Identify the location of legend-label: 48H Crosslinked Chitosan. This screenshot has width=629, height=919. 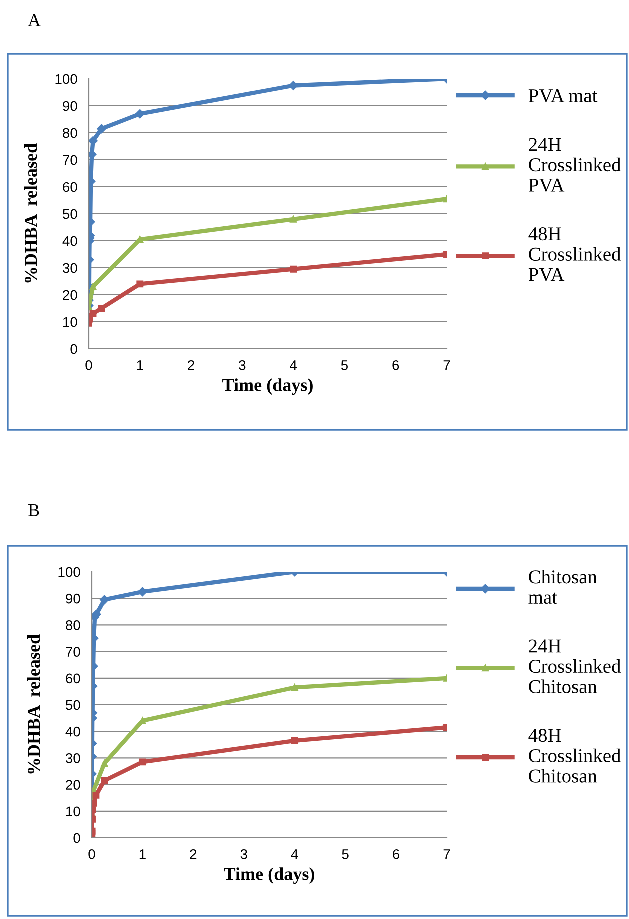
(574, 756).